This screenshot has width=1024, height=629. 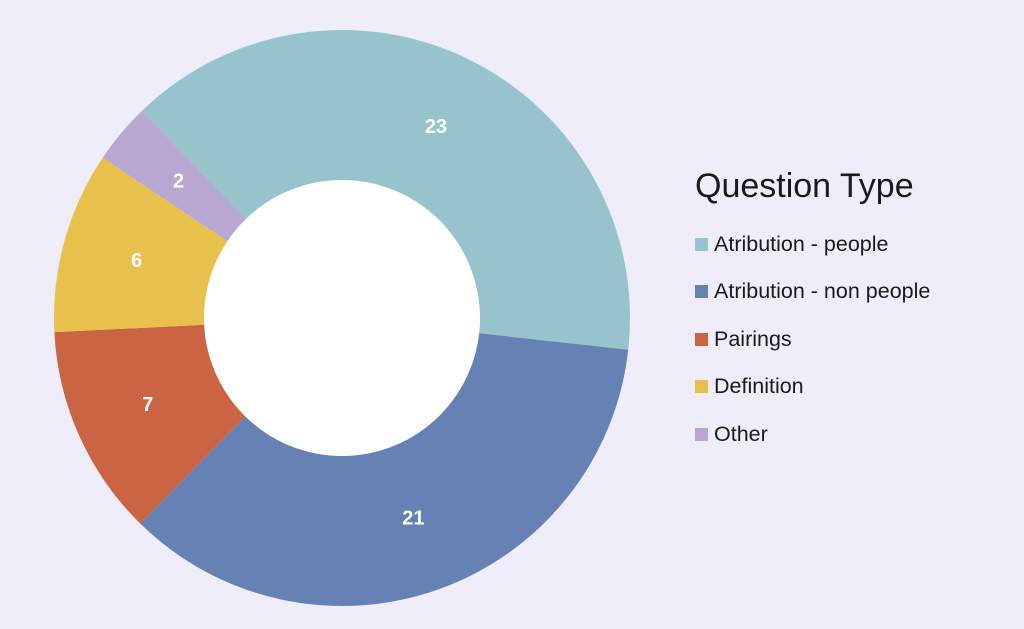 I want to click on legend-item-atribution-non-people: Atribution - non people, so click(x=855, y=291).